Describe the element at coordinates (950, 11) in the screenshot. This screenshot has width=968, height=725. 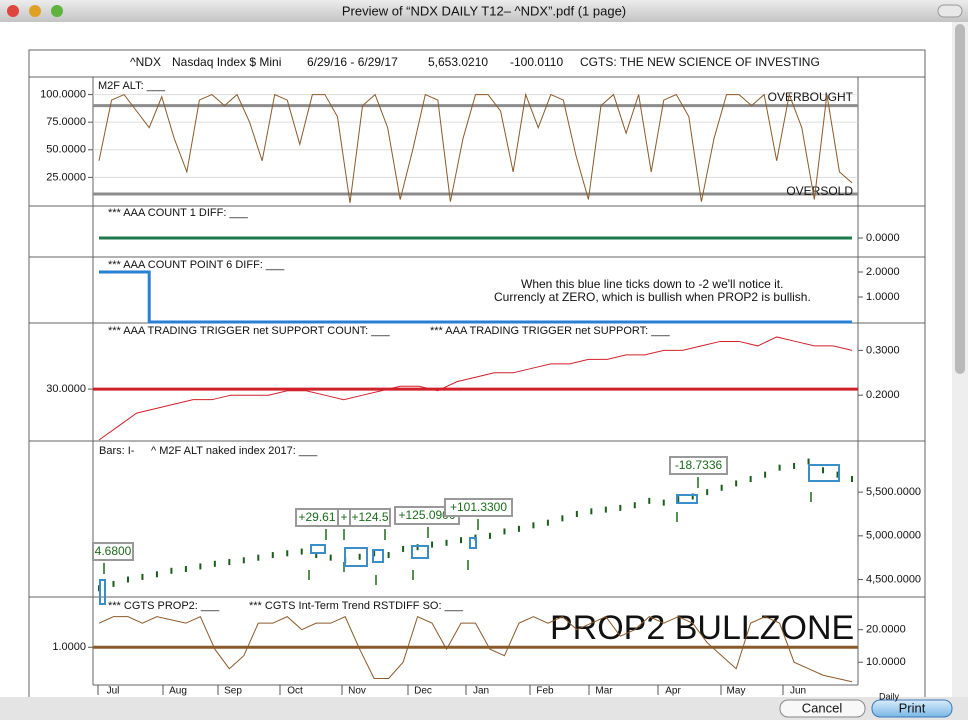
I see `toolbar-toggle` at that location.